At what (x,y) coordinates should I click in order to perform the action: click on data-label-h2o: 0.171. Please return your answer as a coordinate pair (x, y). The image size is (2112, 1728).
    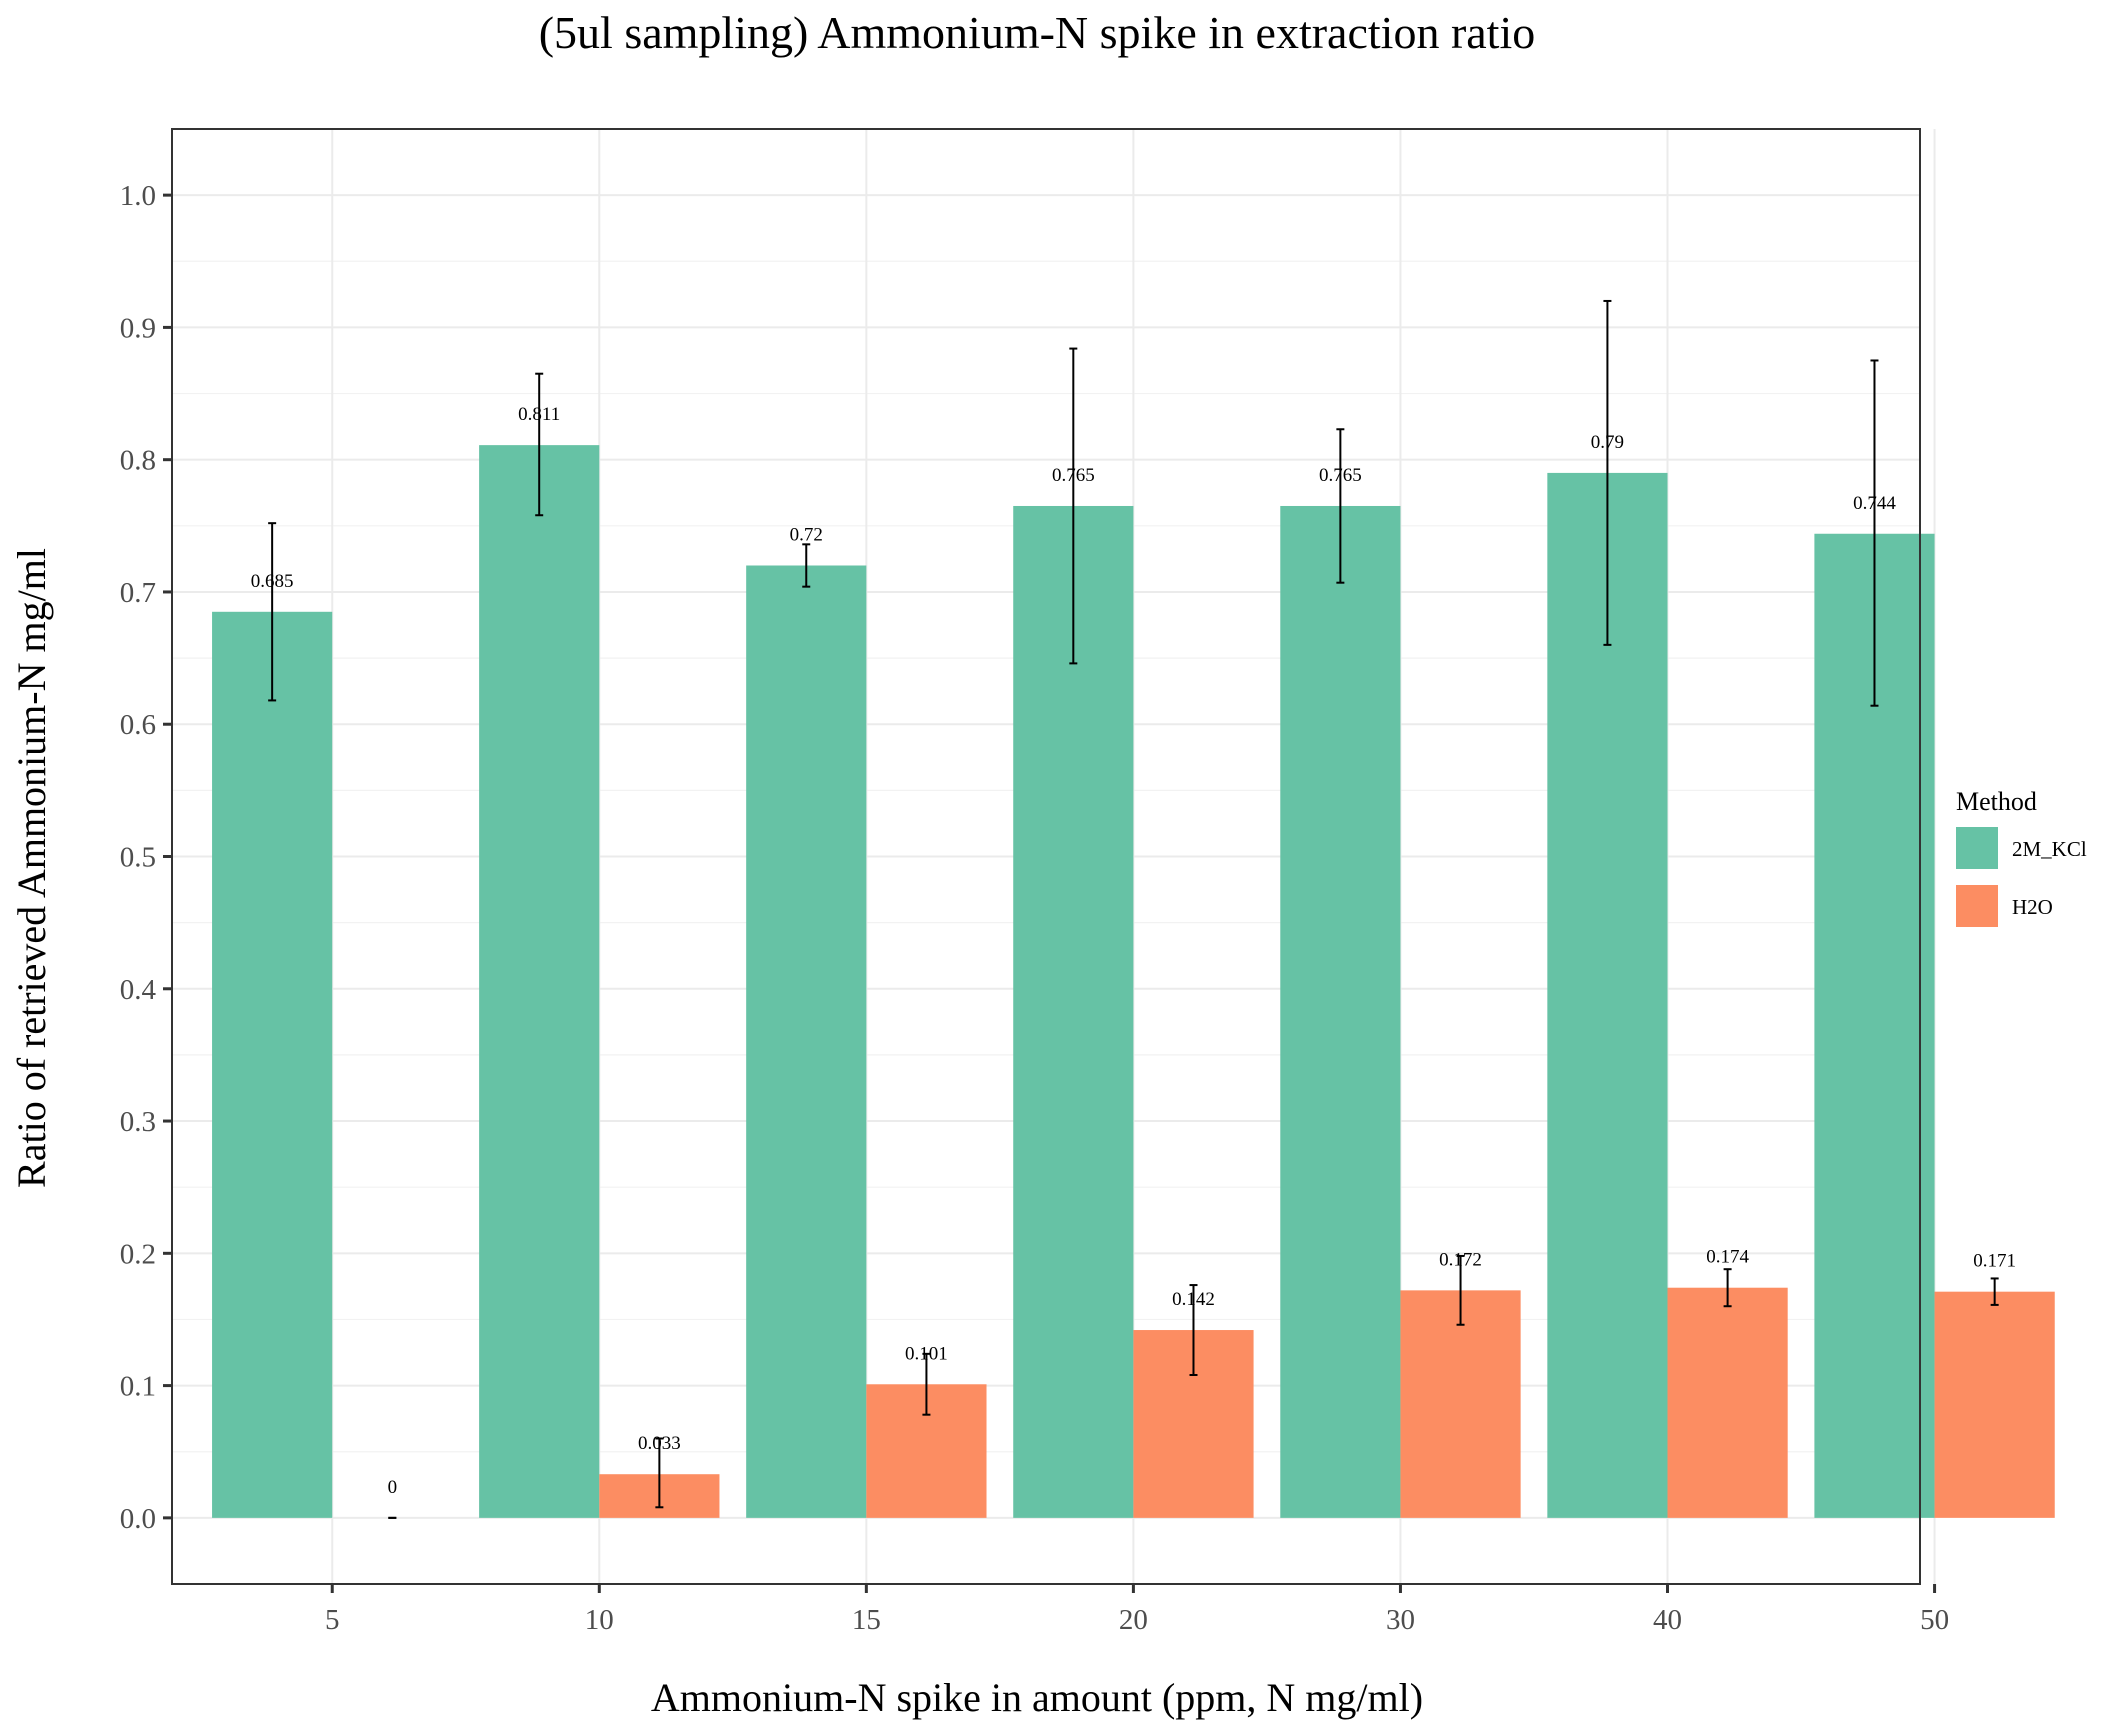
    Looking at the image, I should click on (1994, 1261).